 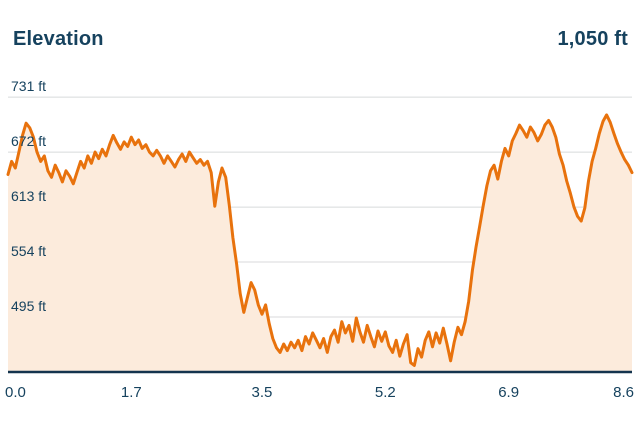 I want to click on x-axis-label: 6.9, so click(x=509, y=392).